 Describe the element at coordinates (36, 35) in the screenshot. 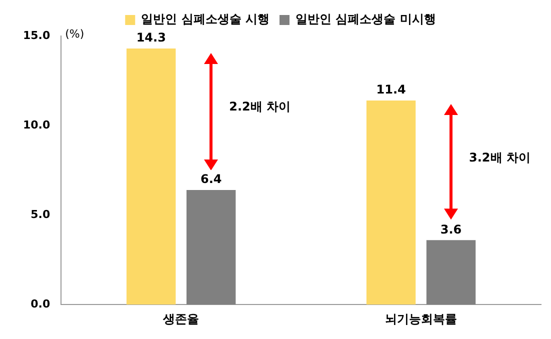

I see `y-tick-label: 15.0` at that location.